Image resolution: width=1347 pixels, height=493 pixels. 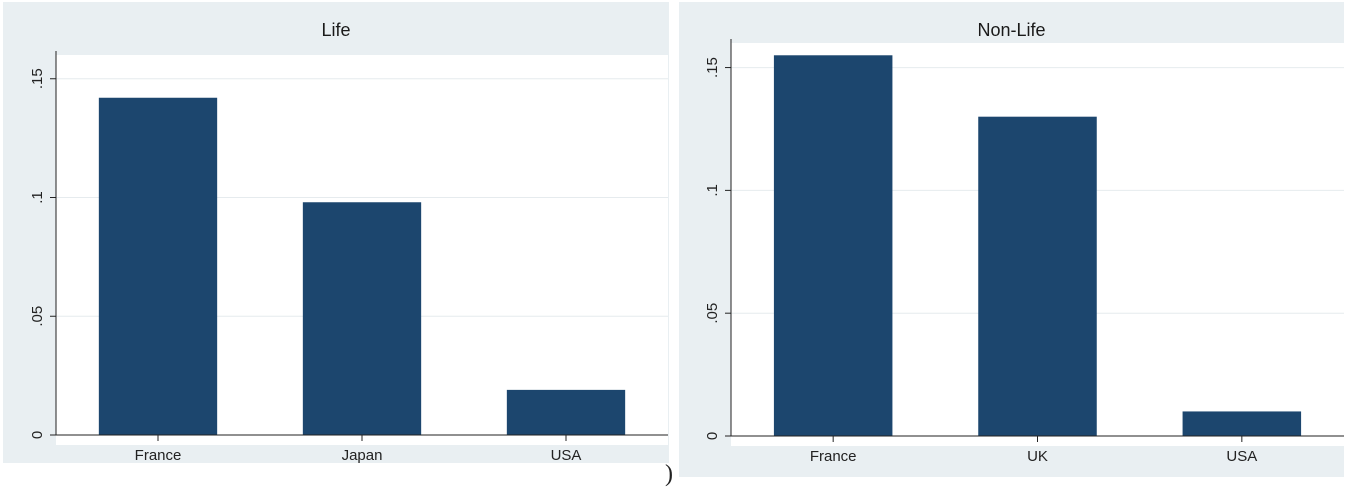 What do you see at coordinates (1011, 30) in the screenshot?
I see `chart-title: Non-Life` at bounding box center [1011, 30].